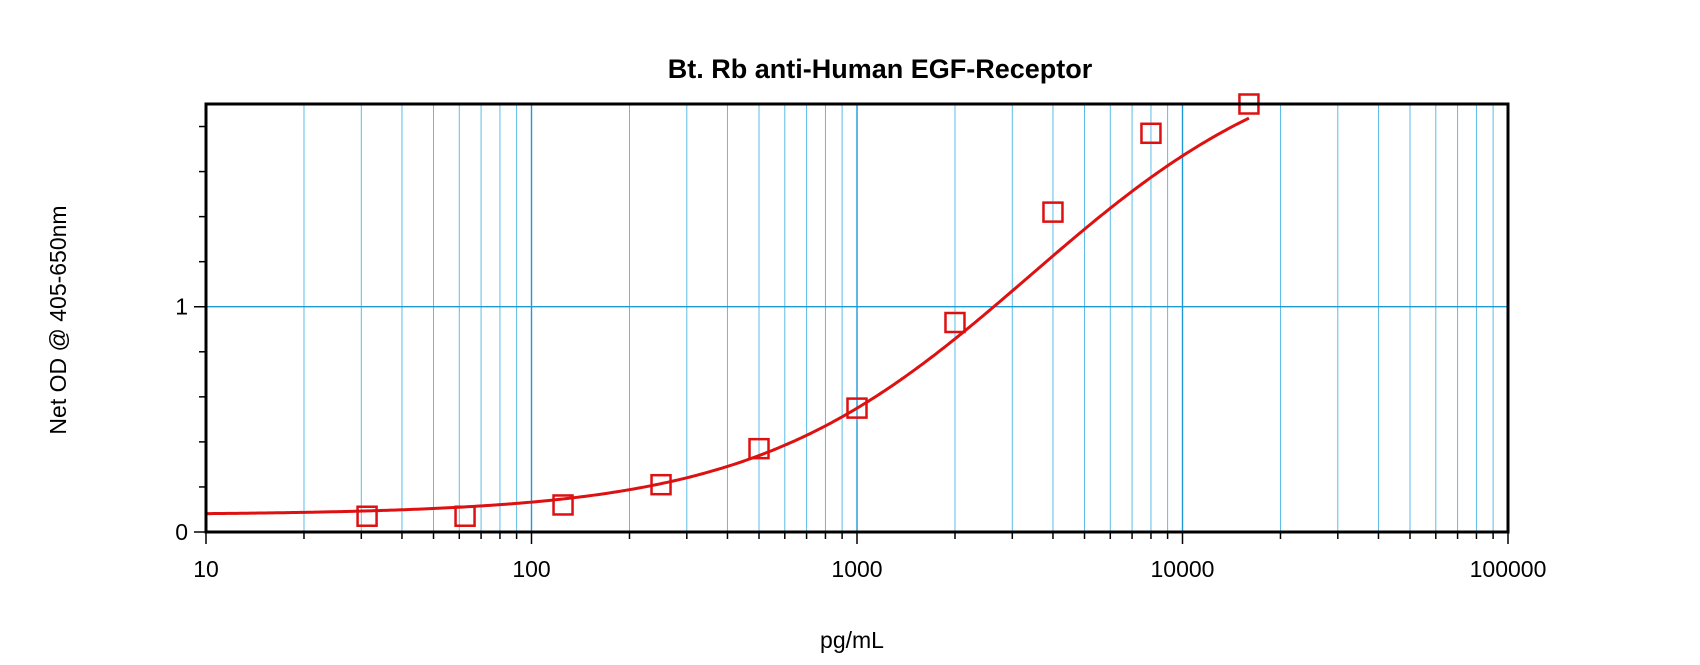 Image resolution: width=1700 pixels, height=665 pixels. Describe the element at coordinates (852, 640) in the screenshot. I see `x-axis-label: pg/mL` at that location.